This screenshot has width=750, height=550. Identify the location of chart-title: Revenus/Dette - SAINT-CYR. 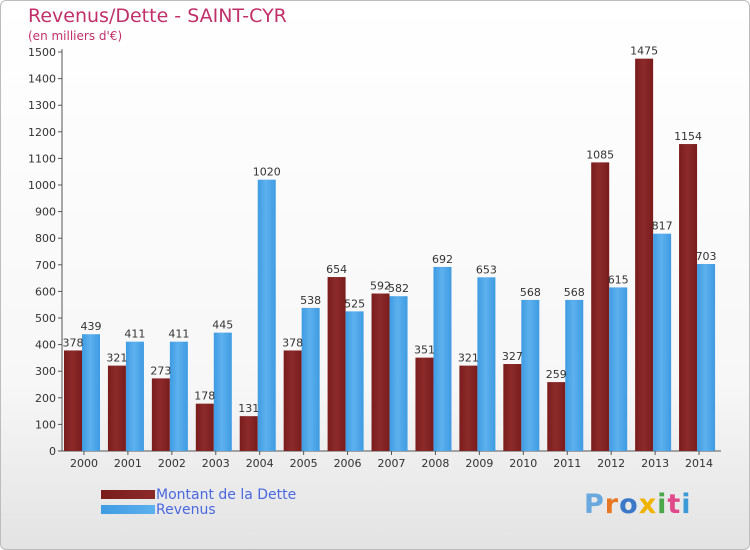
(157, 16).